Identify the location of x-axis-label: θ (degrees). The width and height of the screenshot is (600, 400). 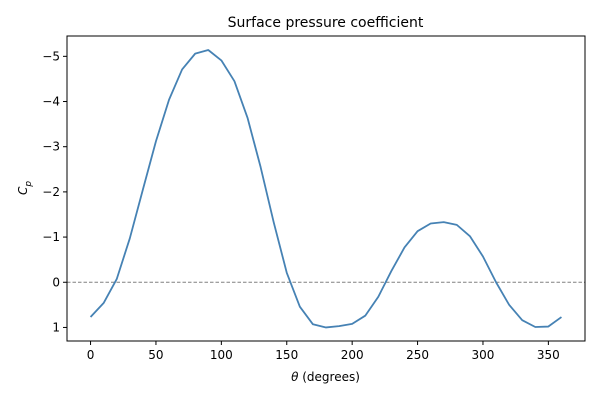
(325, 377).